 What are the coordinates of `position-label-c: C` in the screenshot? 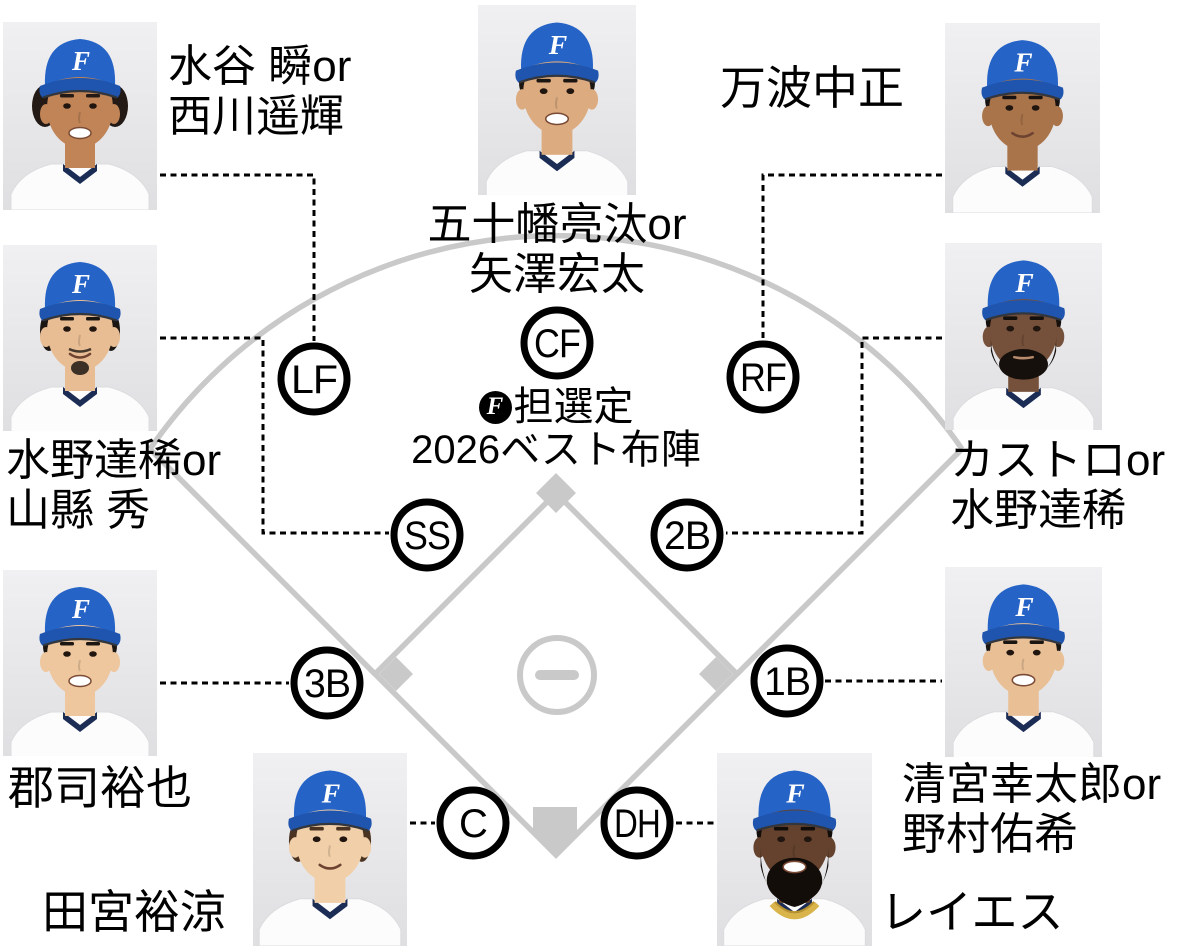 It's located at (473, 824).